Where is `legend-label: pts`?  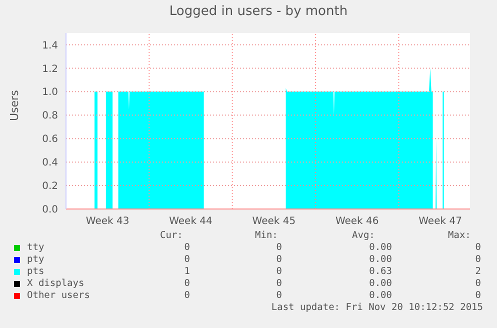
legend-label: pts is located at coordinates (35, 272).